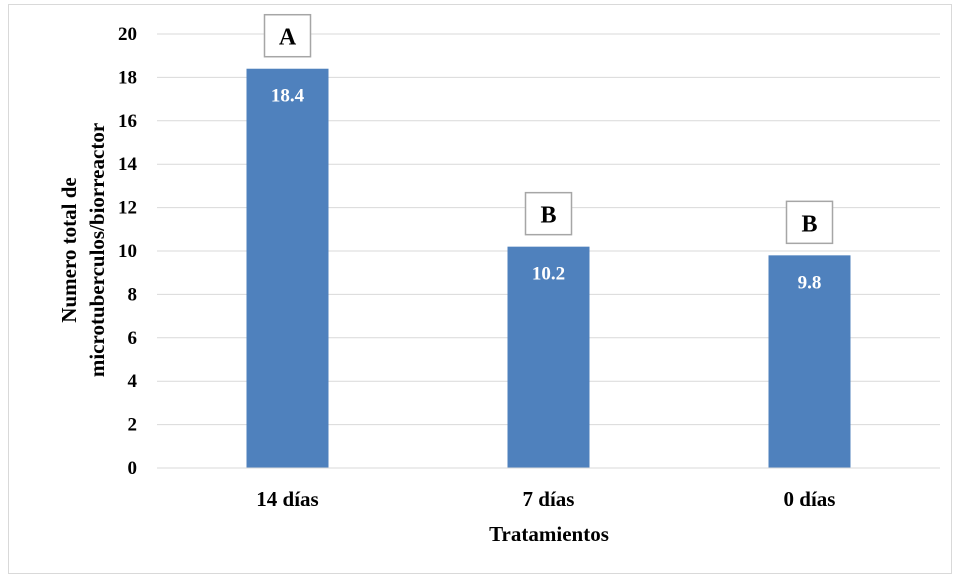 The height and width of the screenshot is (578, 956). I want to click on bar-value-label-2: 9.8, so click(810, 282).